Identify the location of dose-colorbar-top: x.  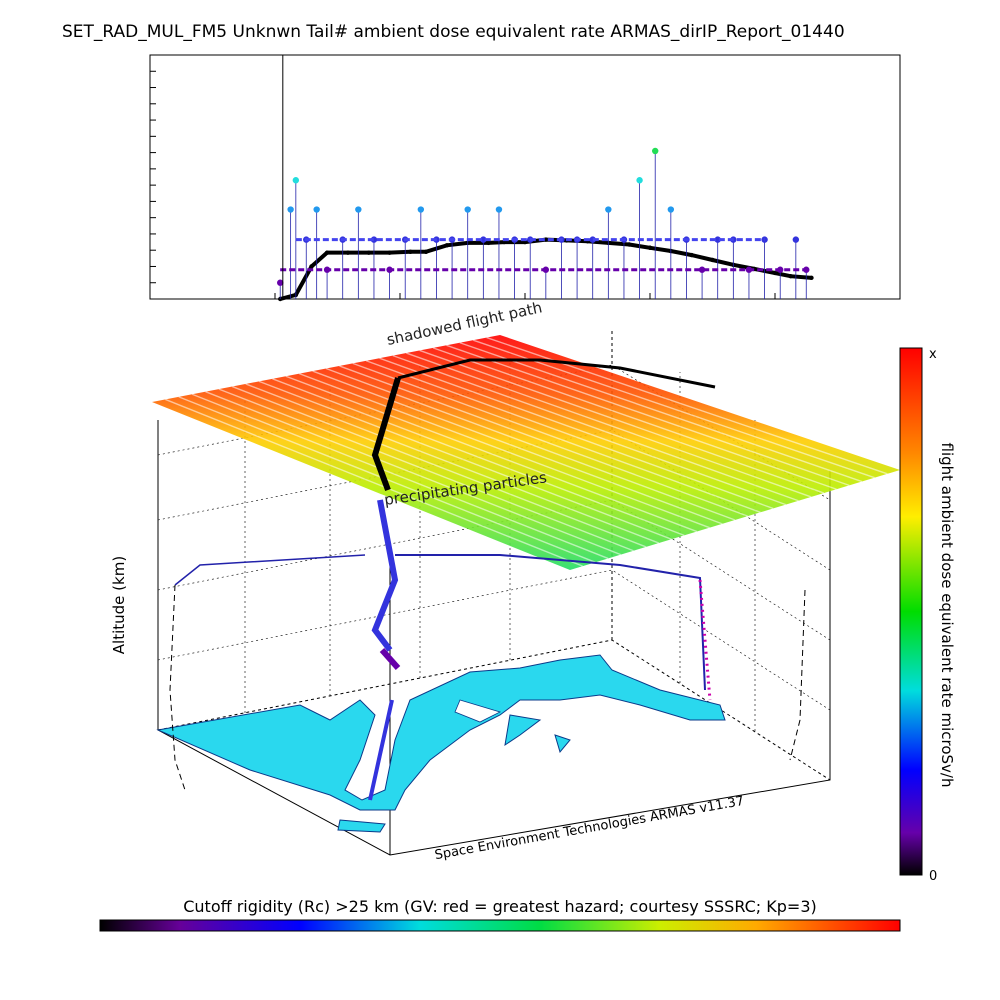
(933, 354).